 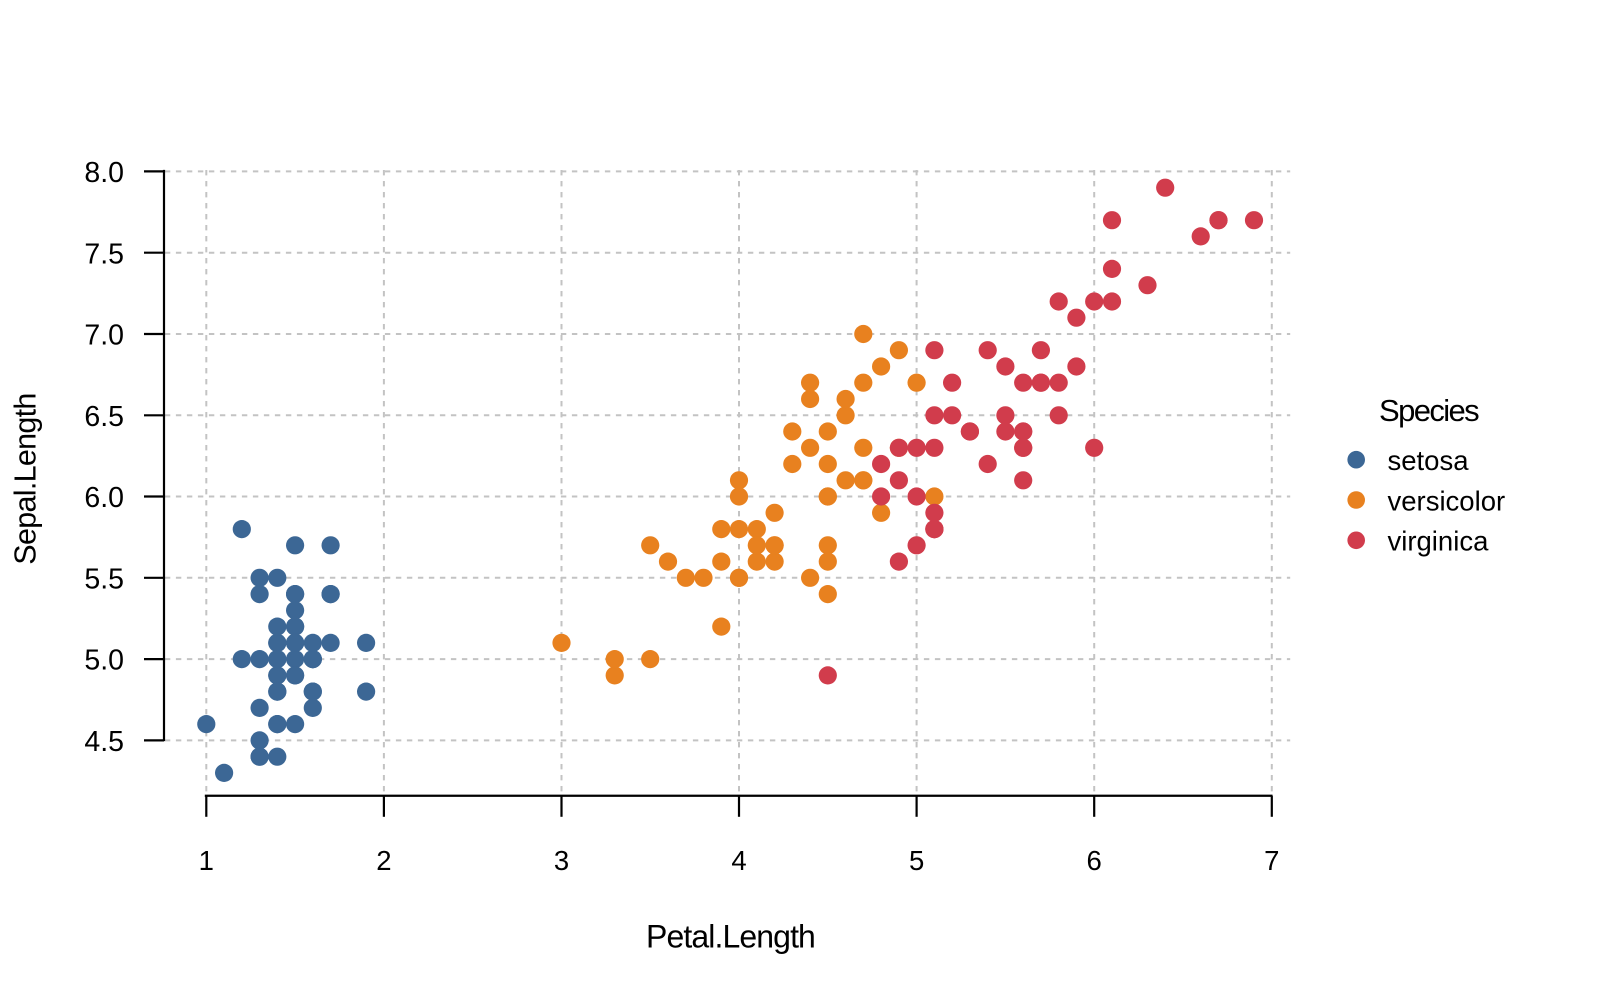 What do you see at coordinates (561, 860) in the screenshot?
I see `svg-text: 3` at bounding box center [561, 860].